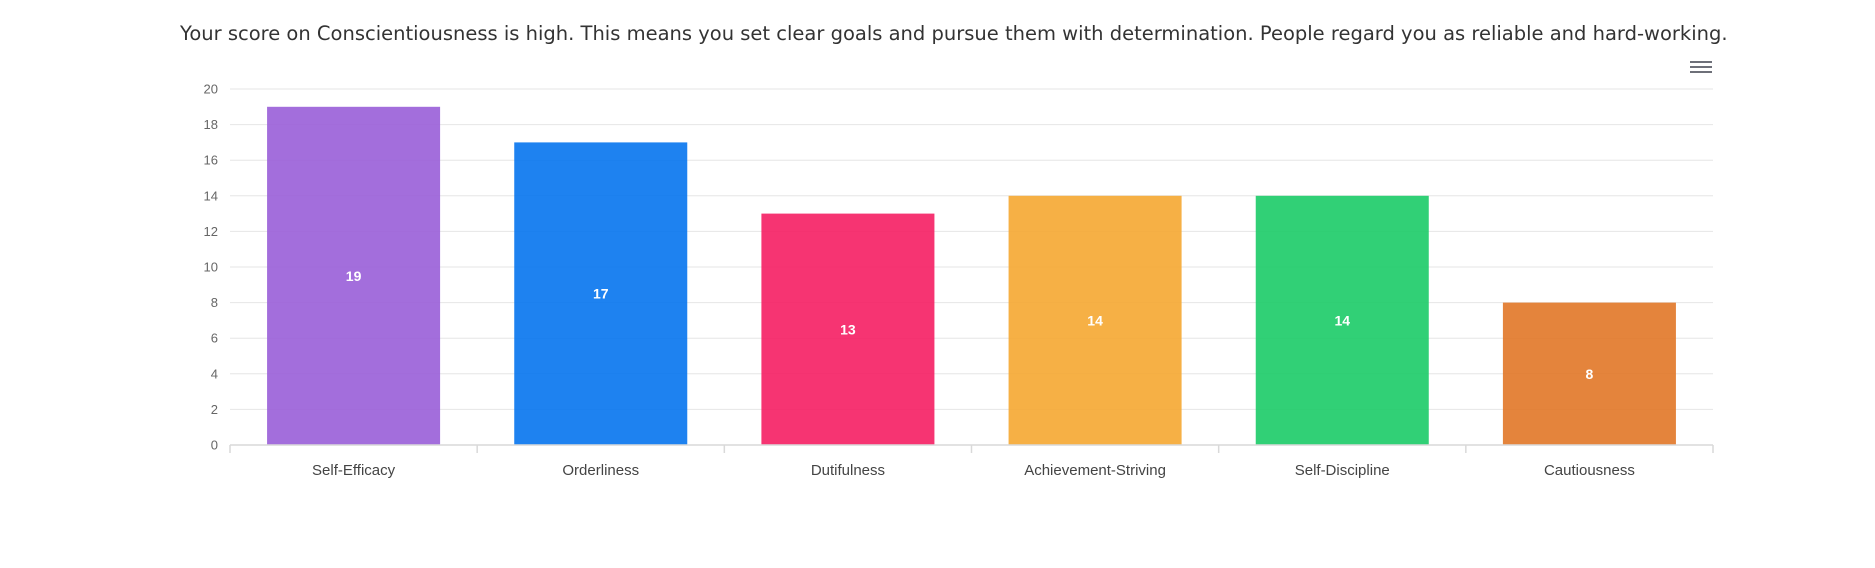 The width and height of the screenshot is (1875, 568). I want to click on y-tick-label: 6, so click(214, 338).